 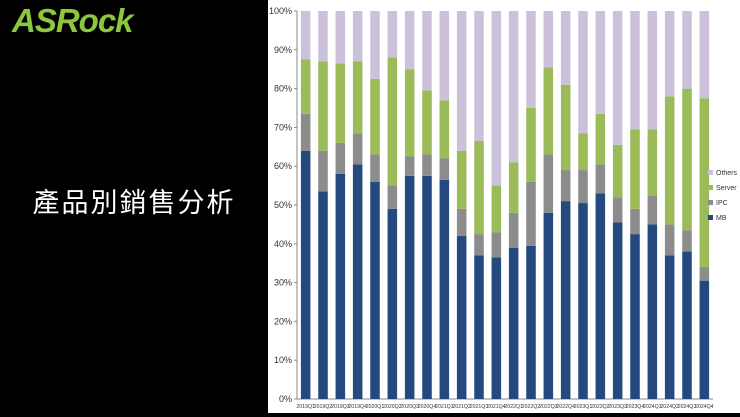 What do you see at coordinates (710, 172) in the screenshot?
I see `legend-swatch-others` at bounding box center [710, 172].